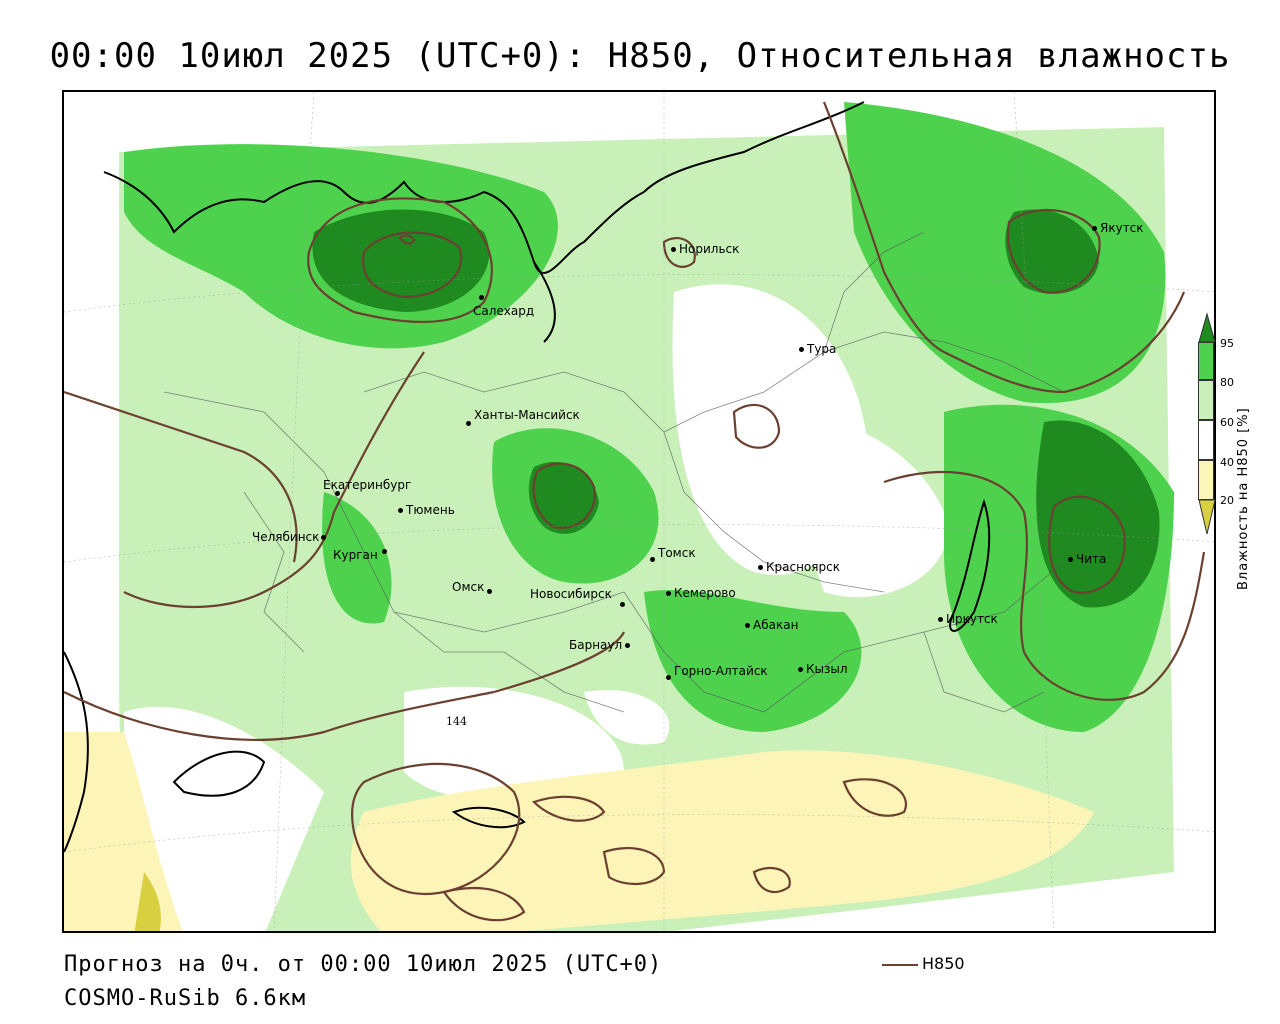  What do you see at coordinates (1227, 382) in the screenshot?
I see `colorbar-tick: 80` at bounding box center [1227, 382].